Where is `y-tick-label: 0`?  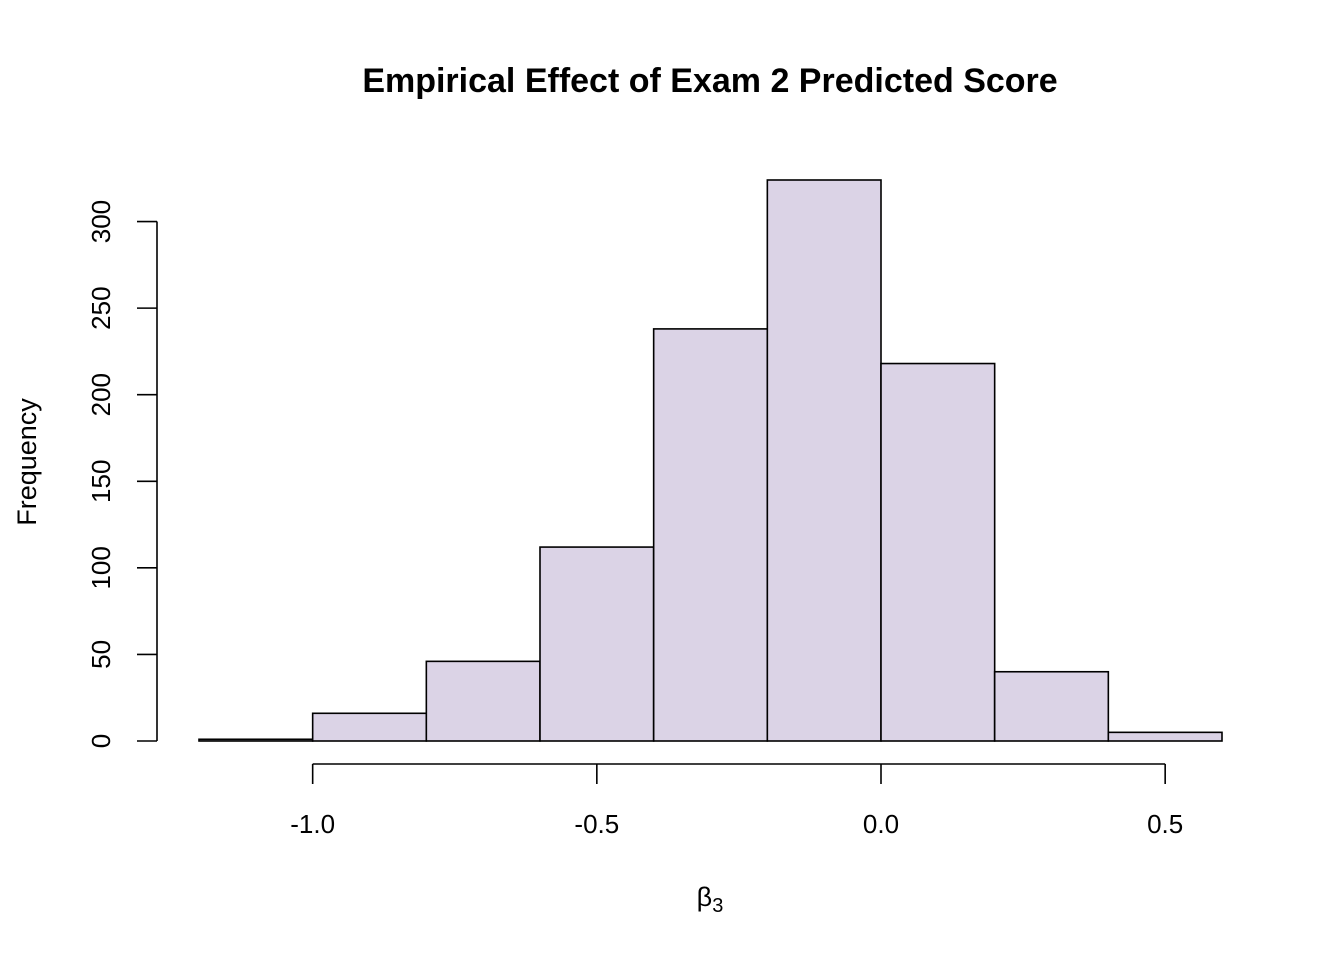
y-tick-label: 0 is located at coordinates (101, 741).